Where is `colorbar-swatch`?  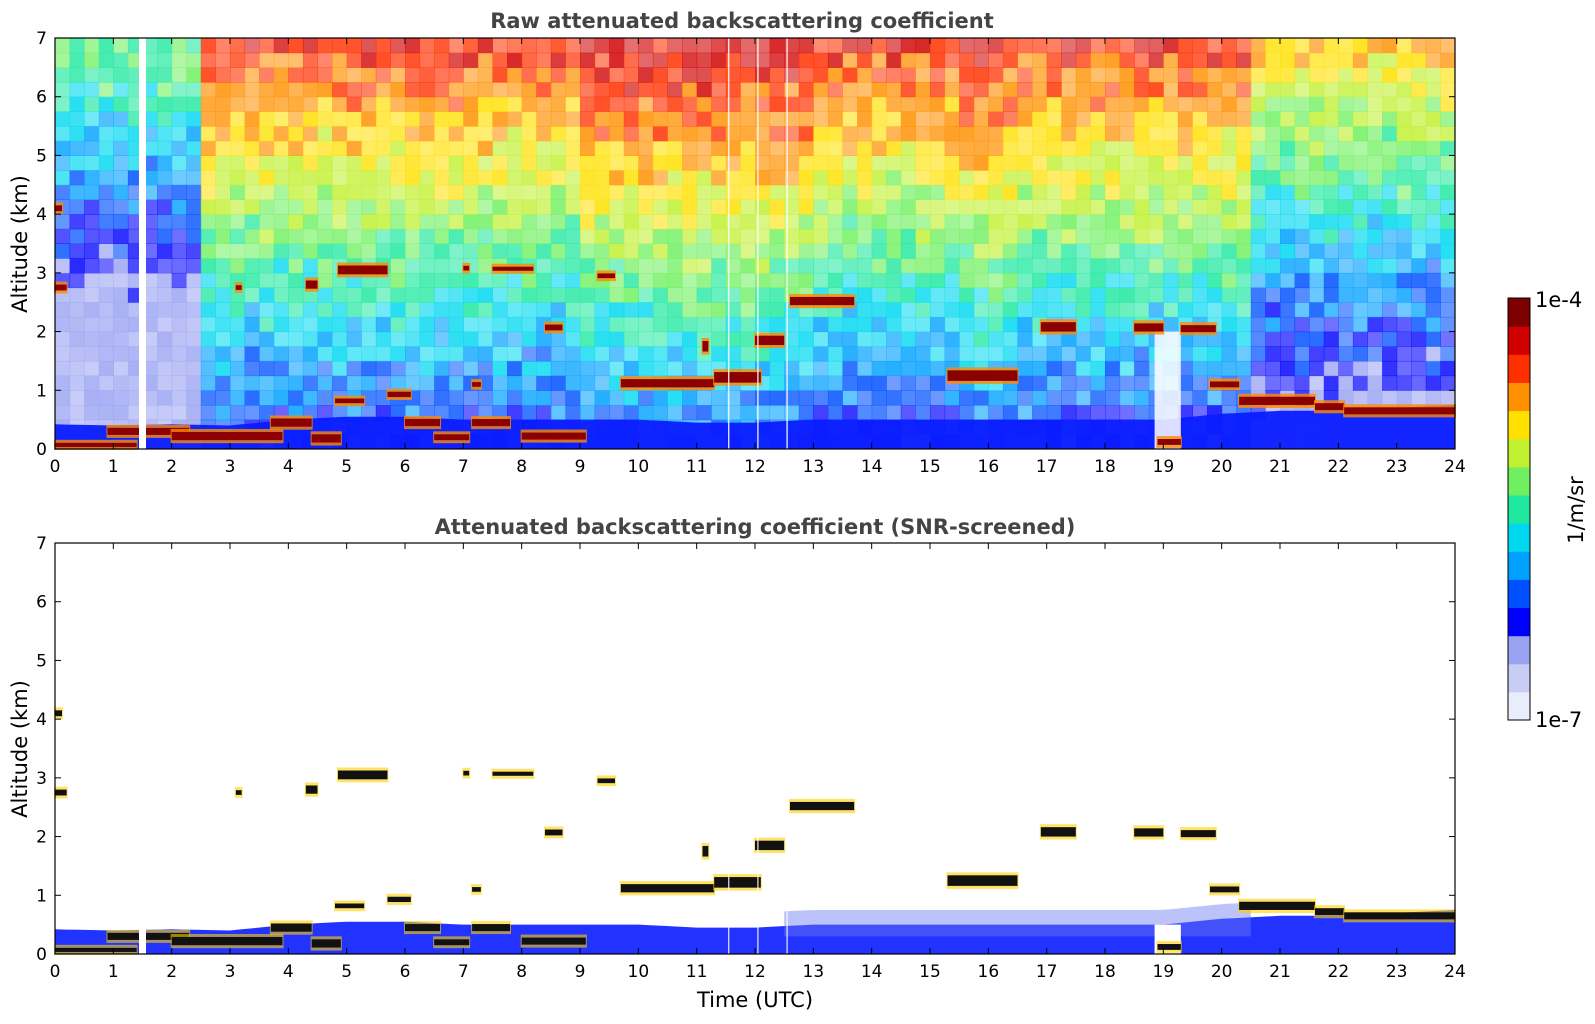 colorbar-swatch is located at coordinates (1519, 368).